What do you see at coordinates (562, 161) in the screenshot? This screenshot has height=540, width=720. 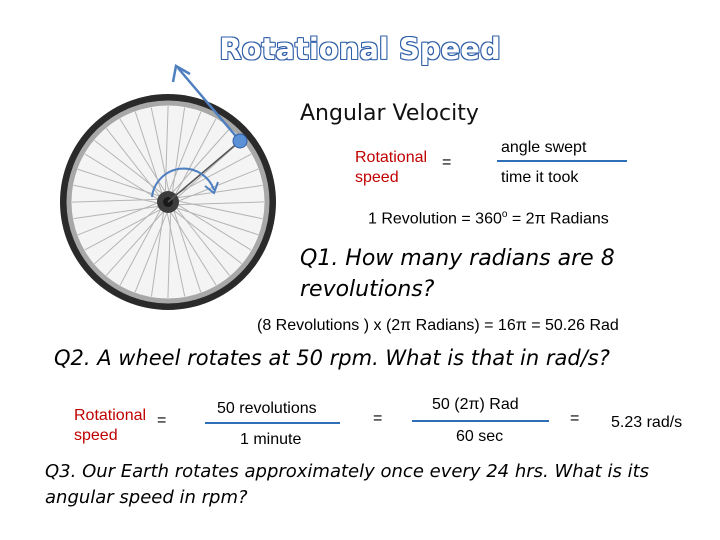 I see `formula1-fraction-line` at bounding box center [562, 161].